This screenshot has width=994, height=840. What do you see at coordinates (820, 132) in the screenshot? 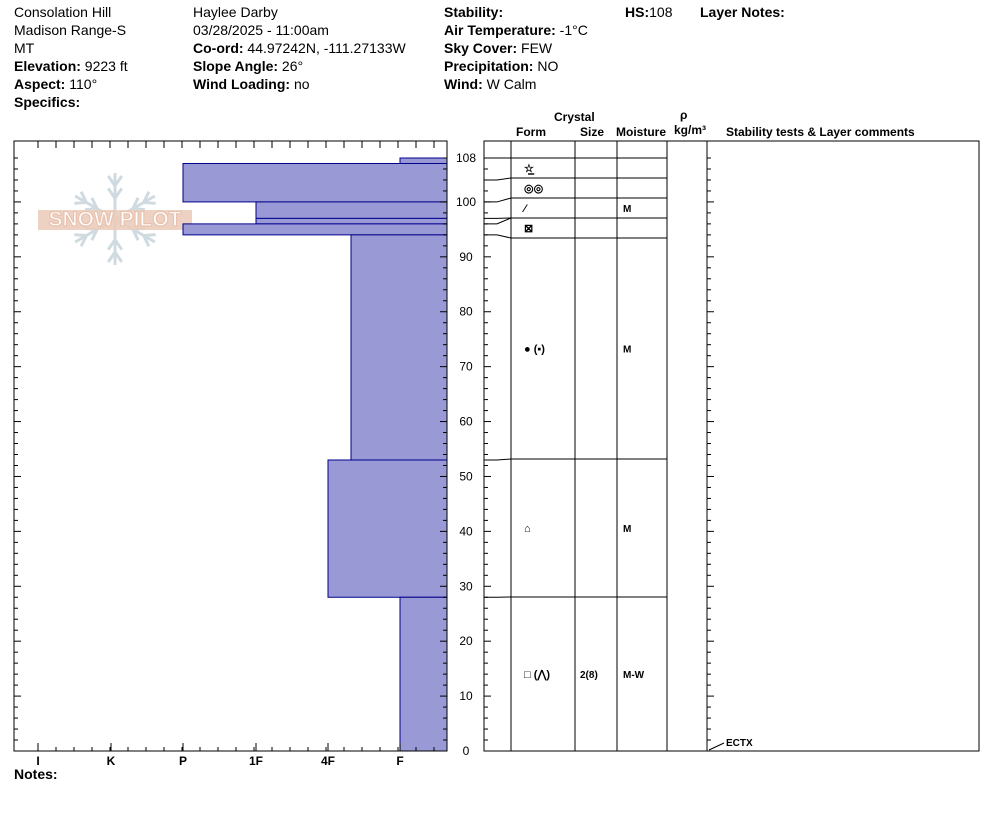
I see `stability-tests-header: Stability tests & Layer comments` at bounding box center [820, 132].